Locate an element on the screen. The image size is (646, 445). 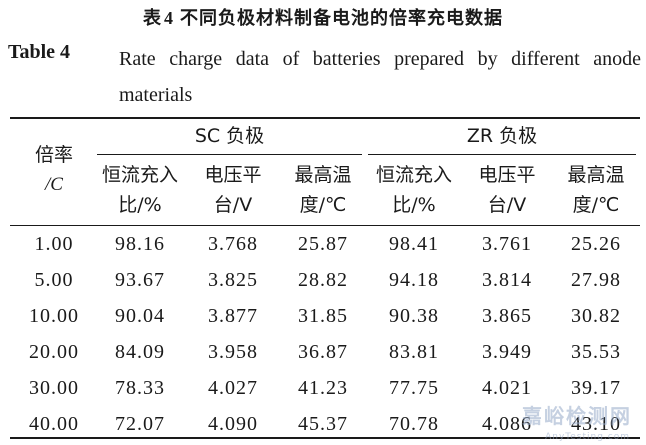
value-cell: 90.04 is located at coordinates (140, 316).